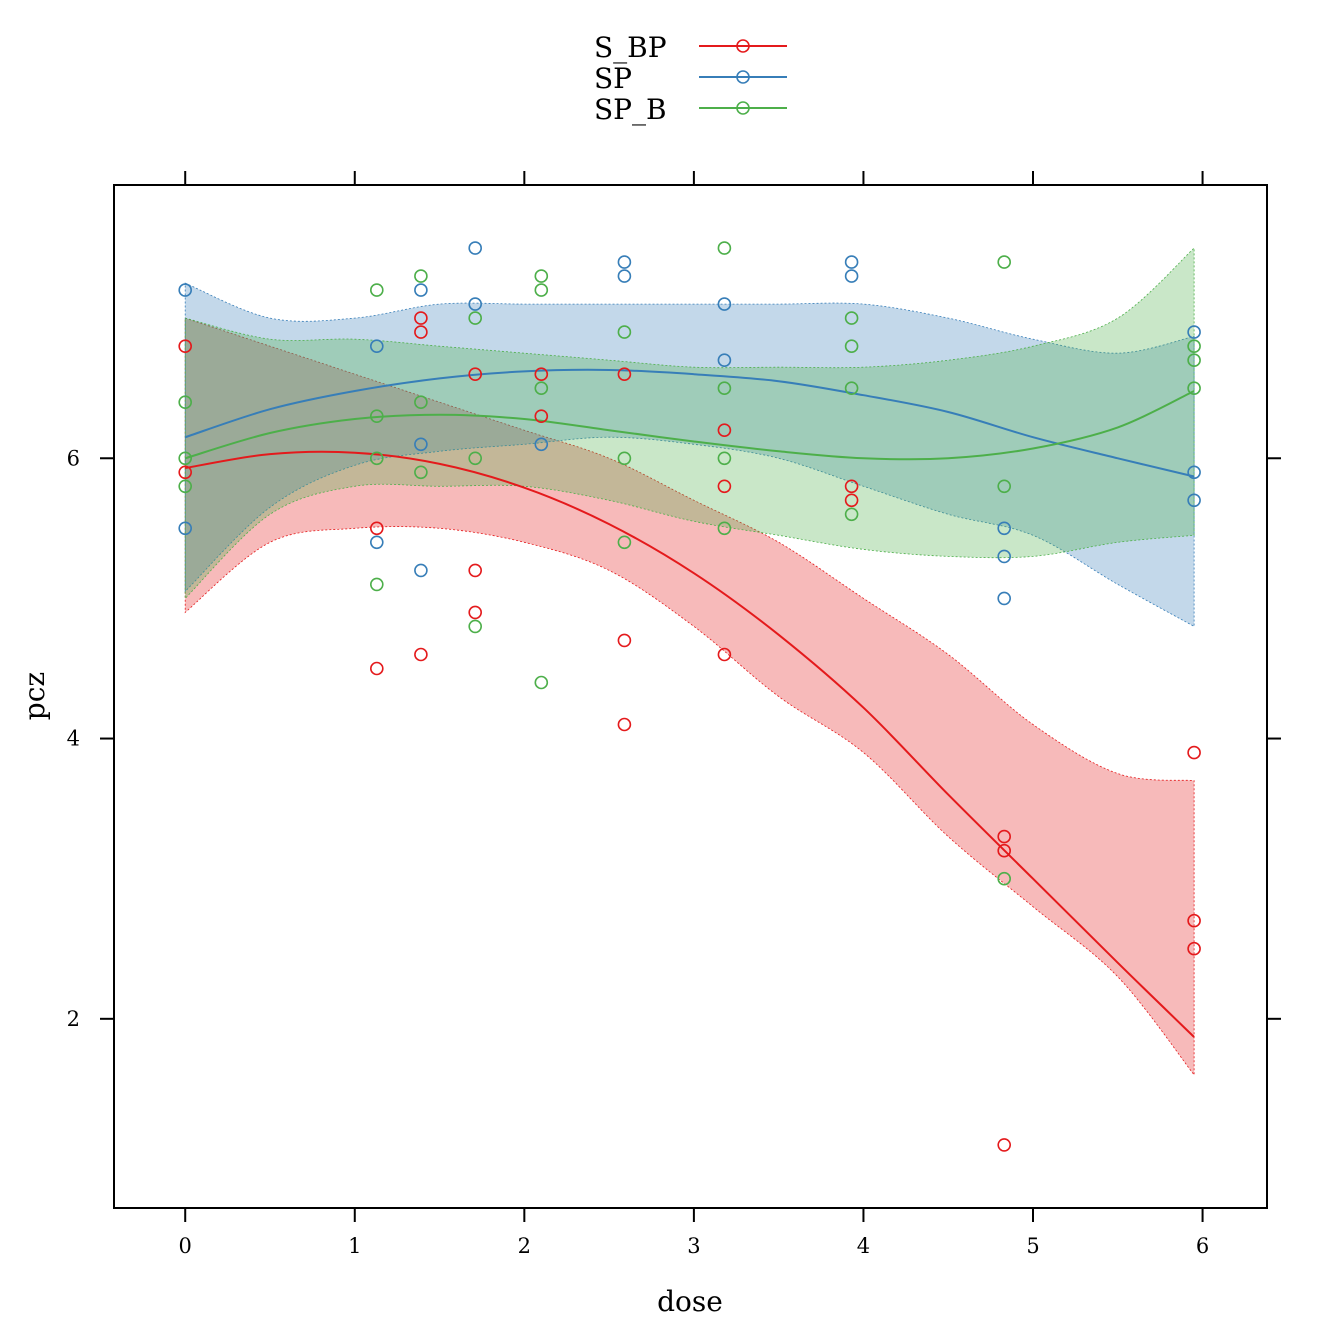  I want to click on x-tick-label: 1, so click(354, 1246).